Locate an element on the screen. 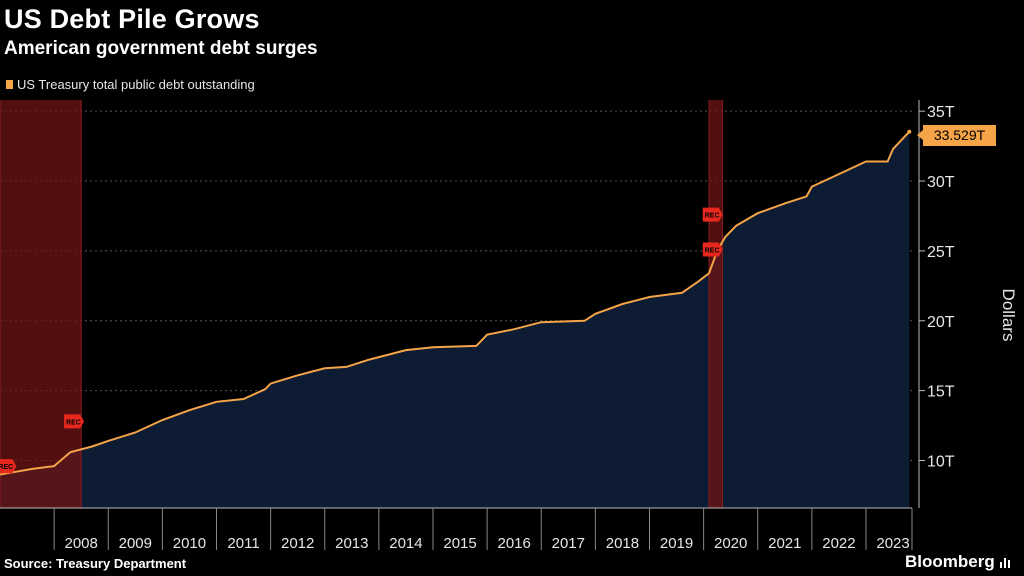 This screenshot has height=576, width=1024. x-tick-label: 2014 is located at coordinates (405, 543).